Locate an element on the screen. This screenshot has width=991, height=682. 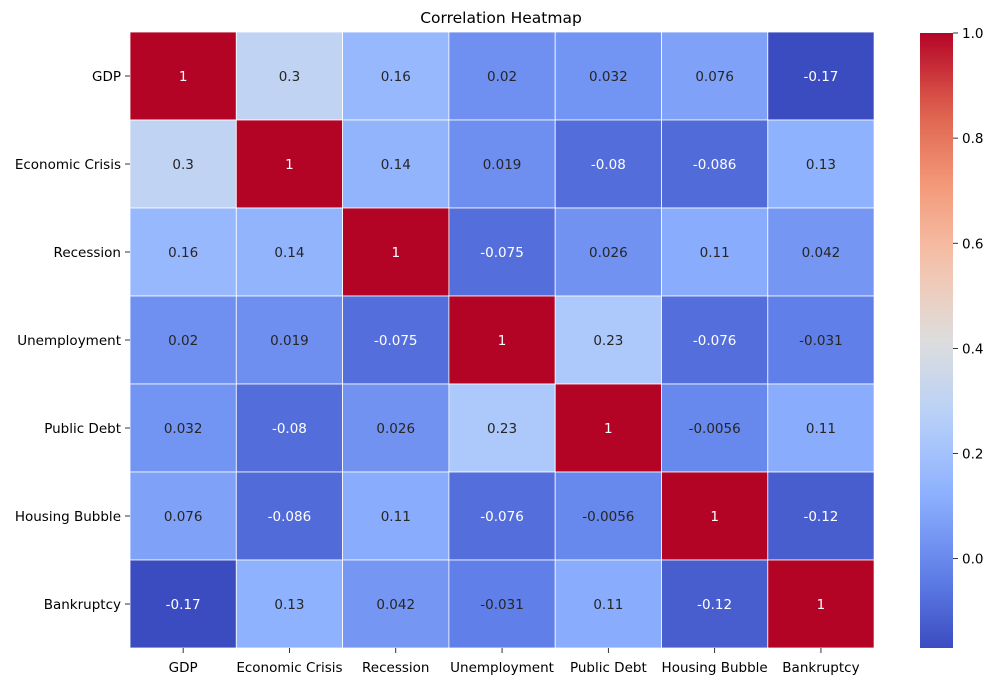
heatmap-cell-gdp-gdp is located at coordinates (183, 76).